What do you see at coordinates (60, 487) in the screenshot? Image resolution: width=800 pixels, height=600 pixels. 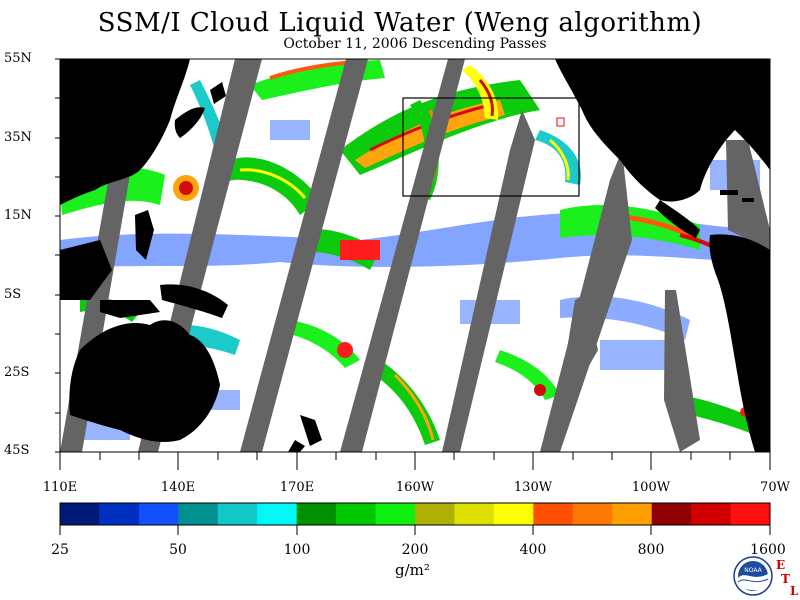 I see `lon-label: 110E` at bounding box center [60, 487].